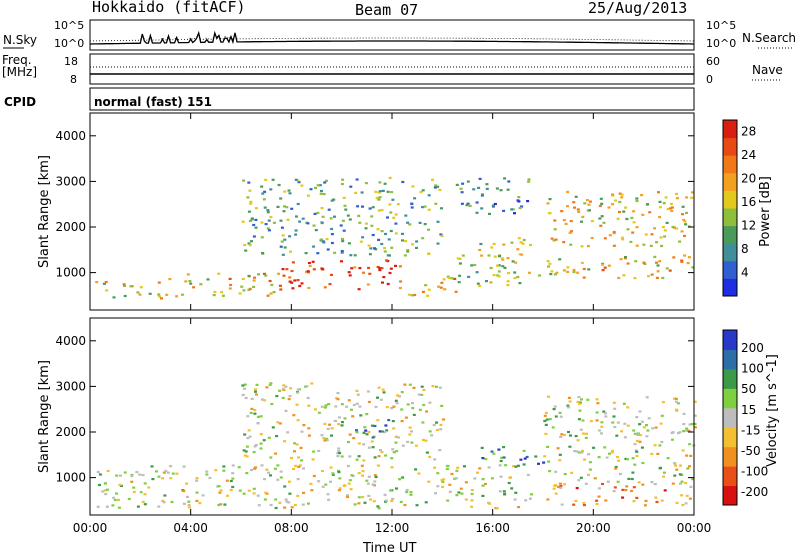  What do you see at coordinates (70, 181) in the screenshot?
I see `y-tick-label-0-2: 3000` at bounding box center [70, 181].